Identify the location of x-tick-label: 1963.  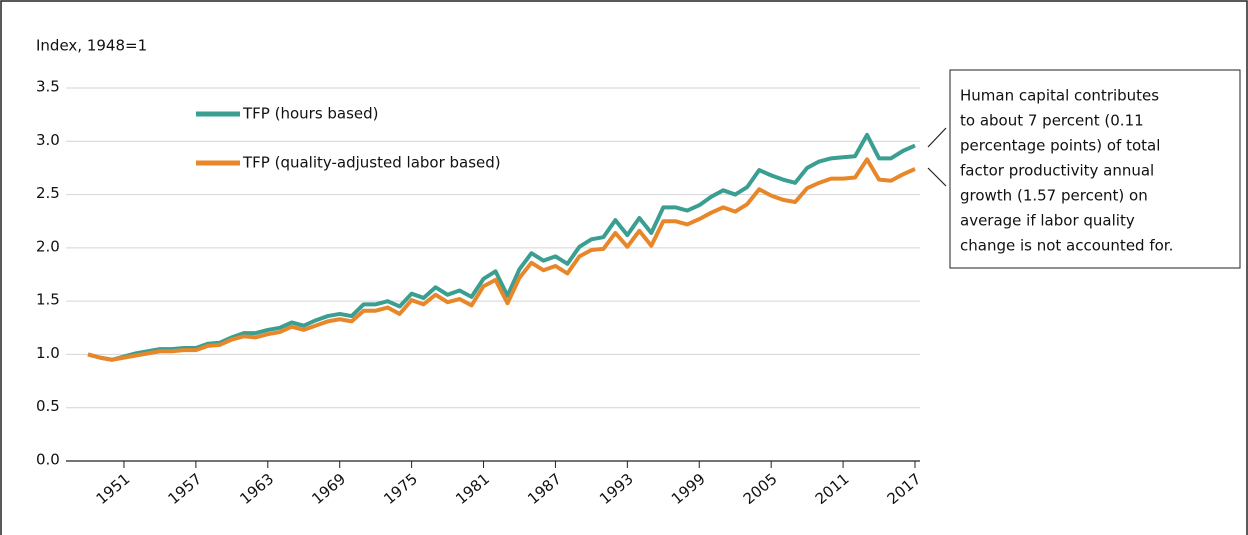
(256, 489).